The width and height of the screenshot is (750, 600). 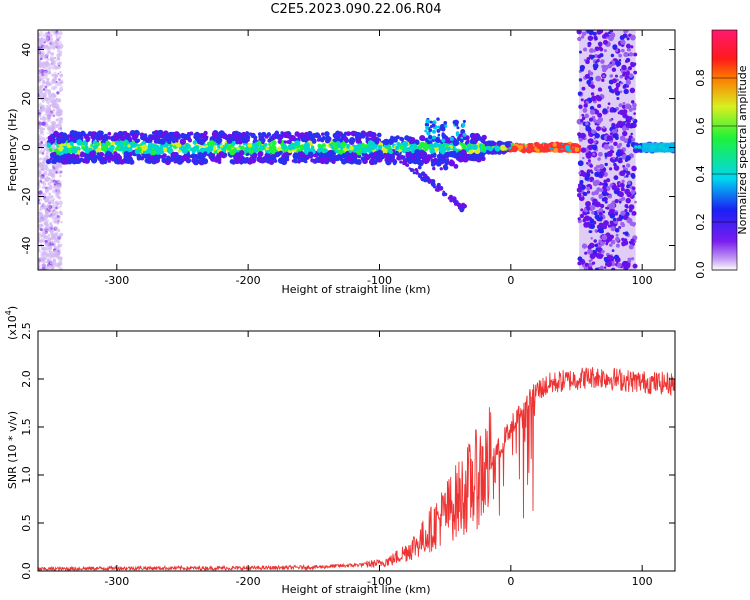 What do you see at coordinates (116, 280) in the screenshot?
I see `spectrogram-xtick-label: -300` at bounding box center [116, 280].